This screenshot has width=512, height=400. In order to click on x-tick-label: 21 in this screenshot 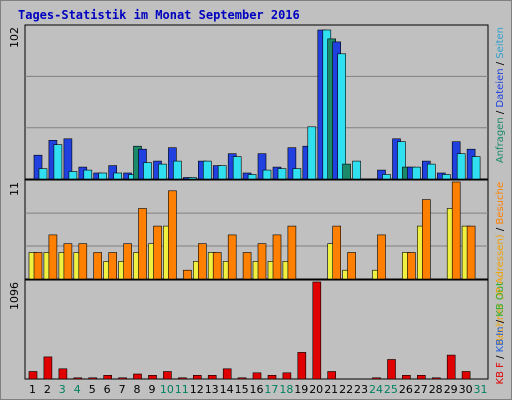, I will do `click(331, 389)`.